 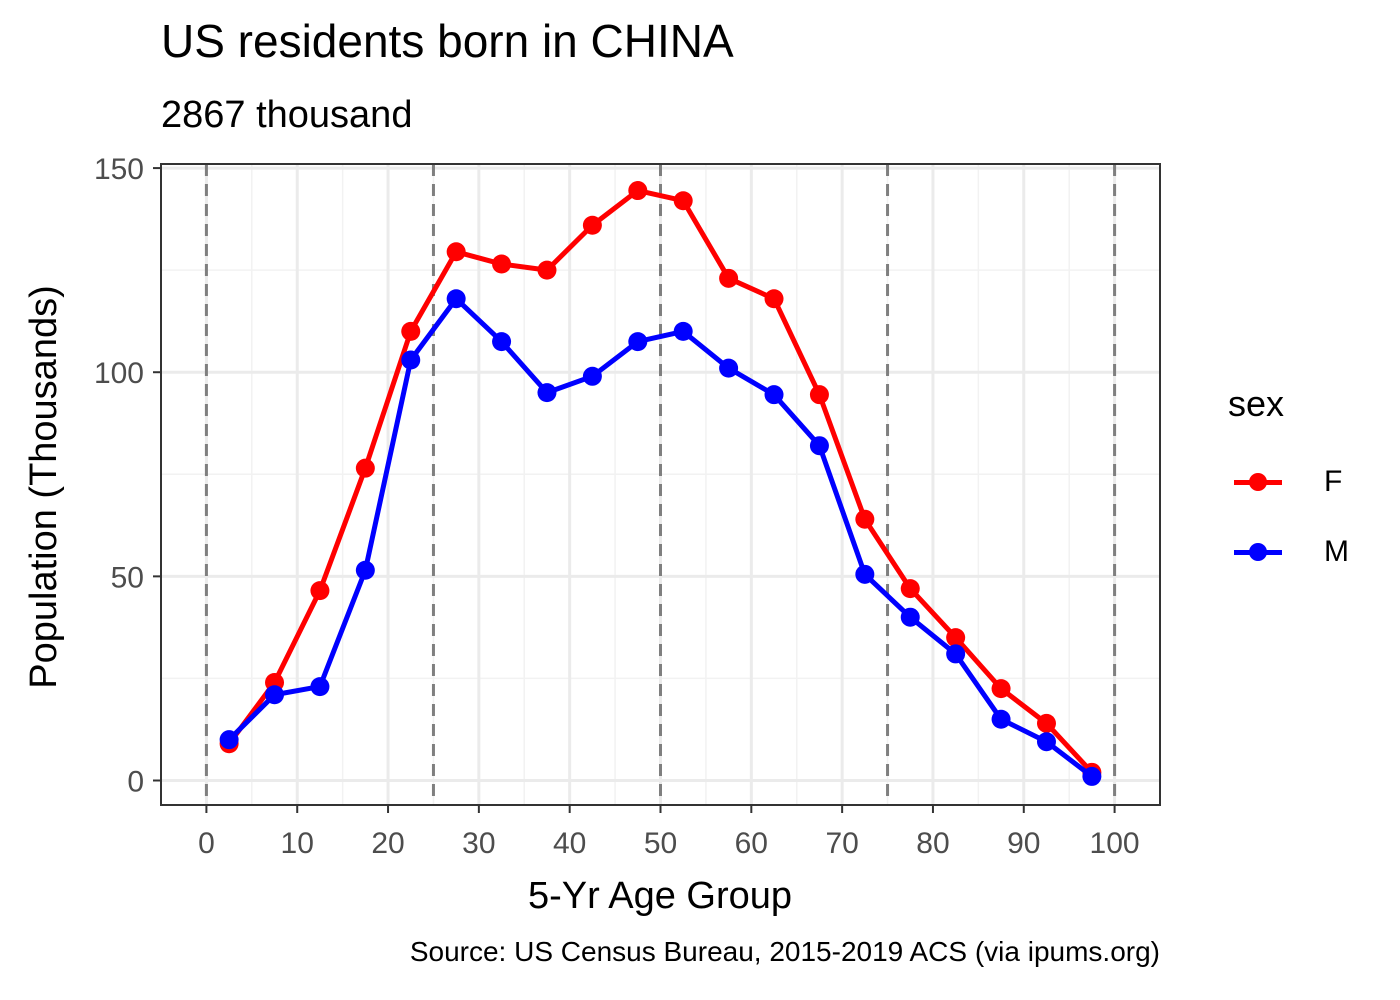 What do you see at coordinates (1258, 552) in the screenshot?
I see `legend-key-m` at bounding box center [1258, 552].